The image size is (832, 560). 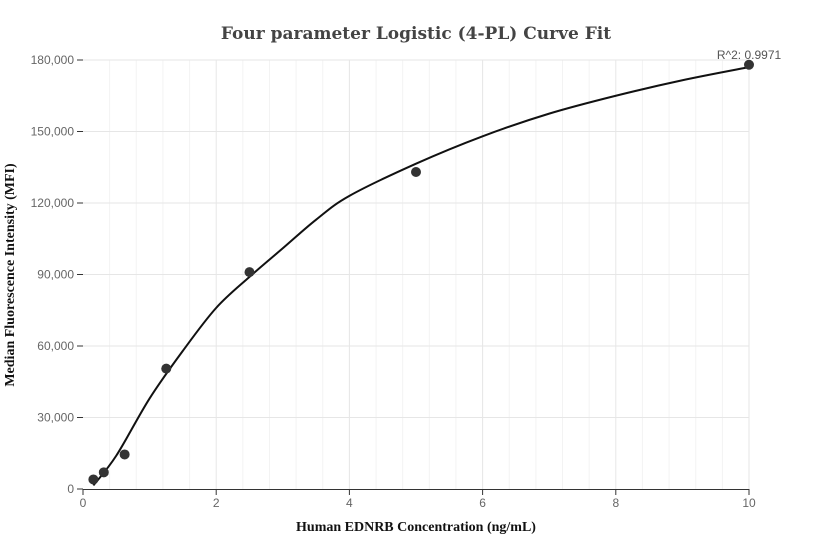 What do you see at coordinates (749, 503) in the screenshot?
I see `x-tick-label: 10` at bounding box center [749, 503].